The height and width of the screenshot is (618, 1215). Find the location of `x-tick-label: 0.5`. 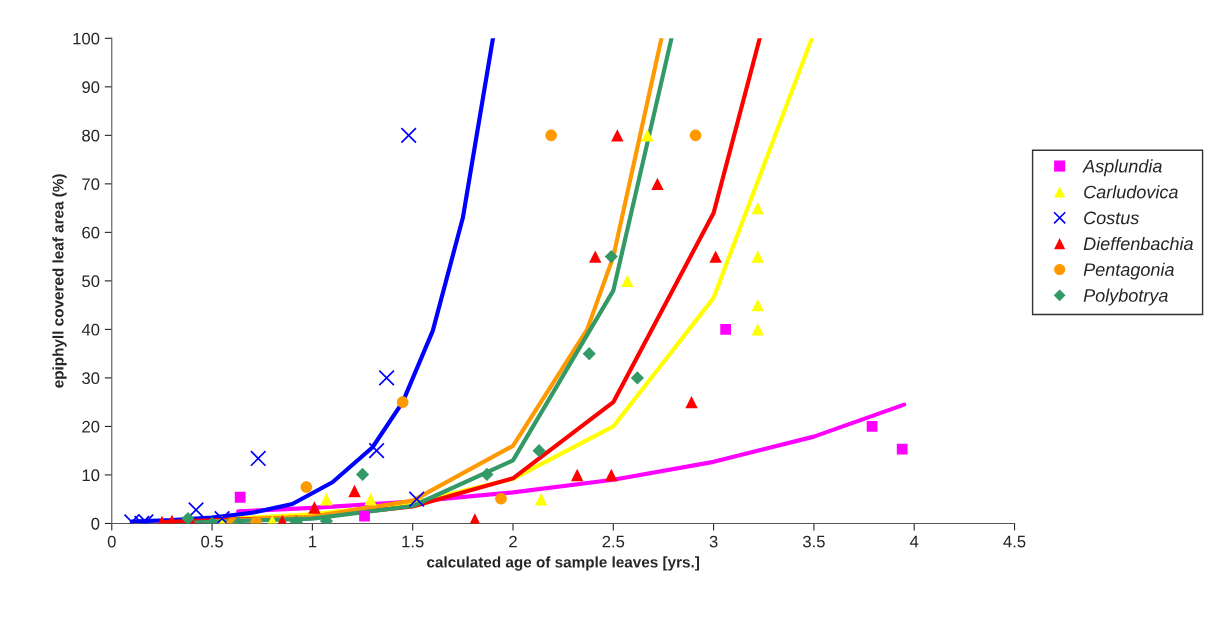

x-tick-label: 0.5 is located at coordinates (212, 541).